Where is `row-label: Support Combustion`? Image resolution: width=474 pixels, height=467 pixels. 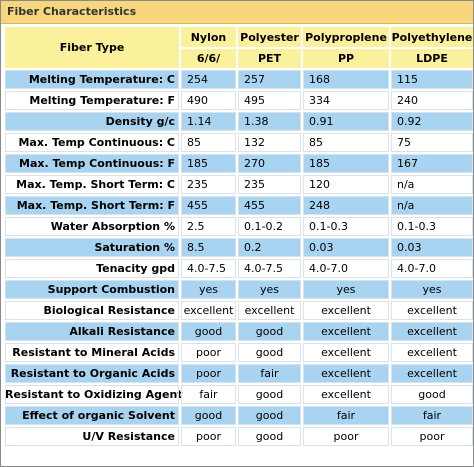 row-label: Support Combustion is located at coordinates (92, 289).